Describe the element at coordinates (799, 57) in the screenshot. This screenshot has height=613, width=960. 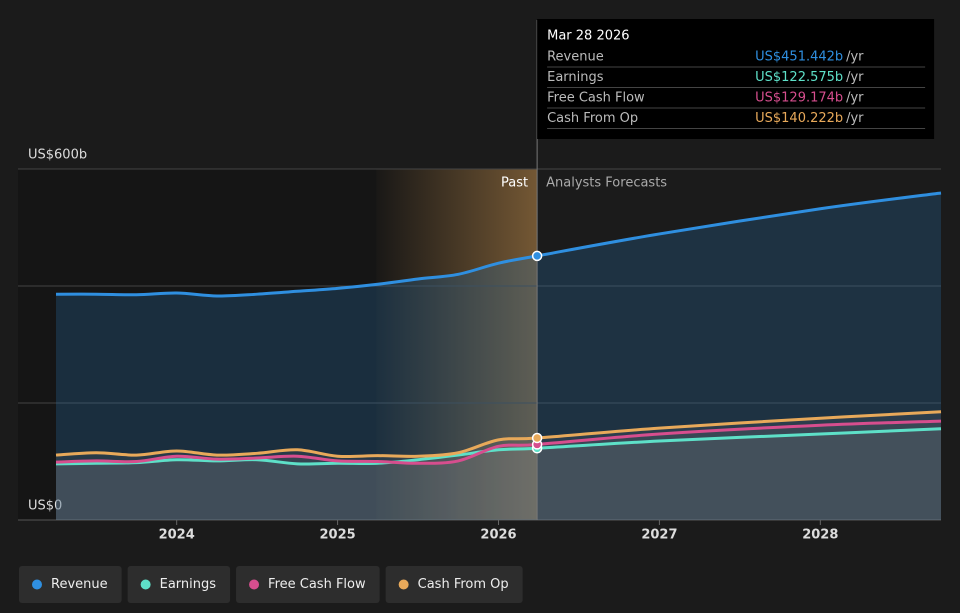
I see `tooltip-value: US$451.442b` at that location.